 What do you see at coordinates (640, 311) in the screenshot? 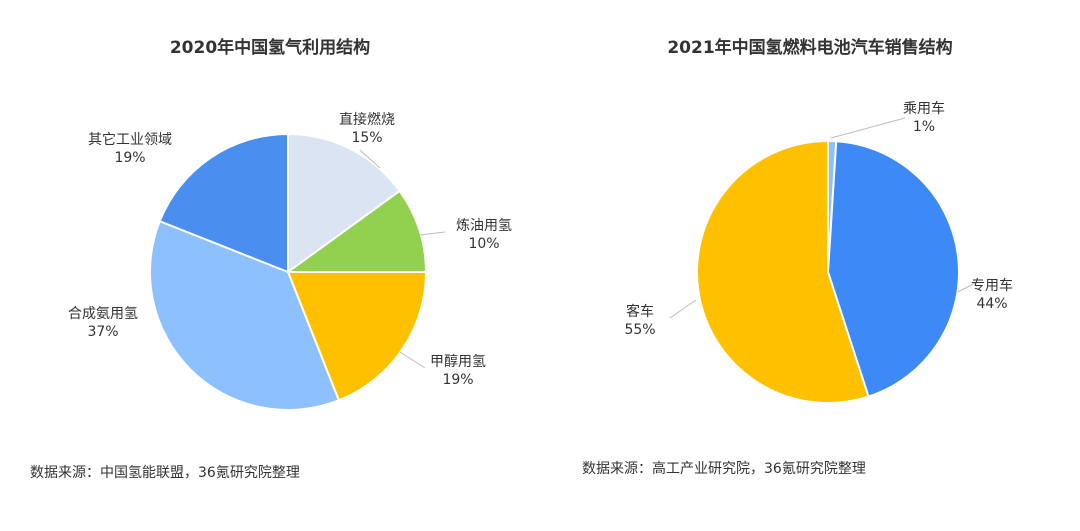
I see `slice-label-name: 客车` at bounding box center [640, 311].